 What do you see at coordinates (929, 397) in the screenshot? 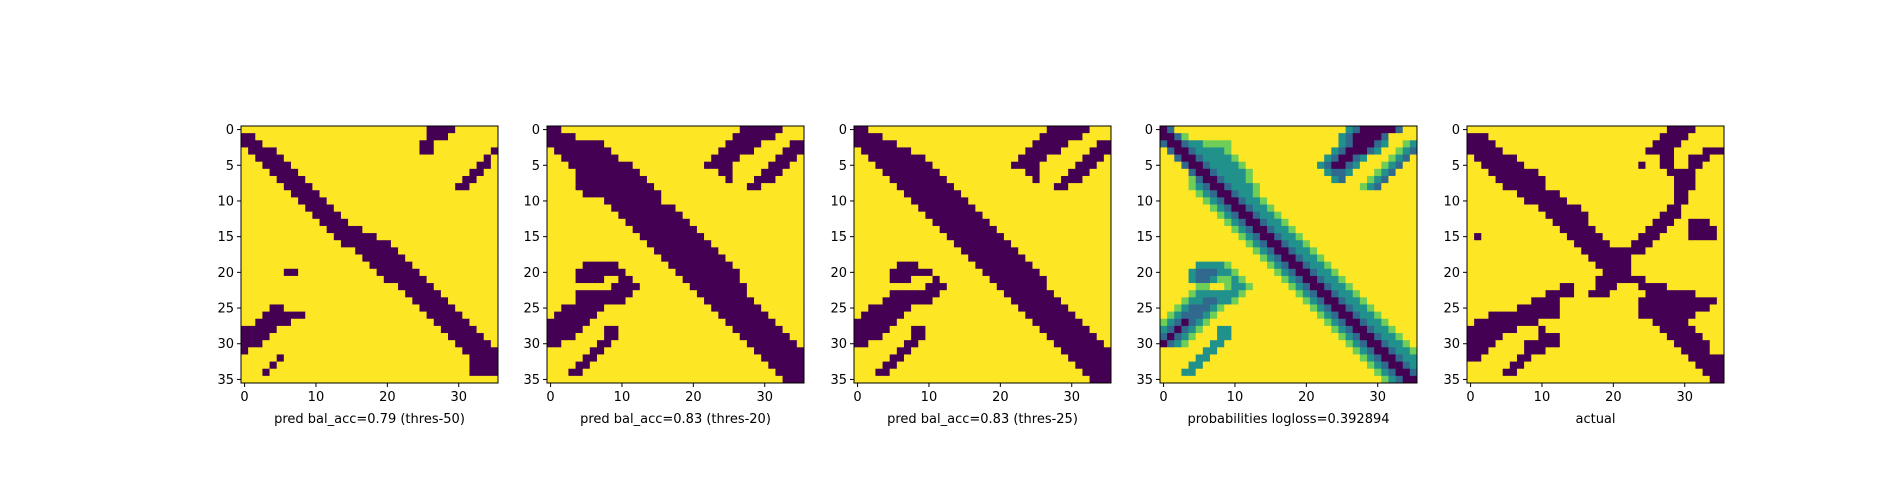
I see `x-tick-label: 10` at bounding box center [929, 397].